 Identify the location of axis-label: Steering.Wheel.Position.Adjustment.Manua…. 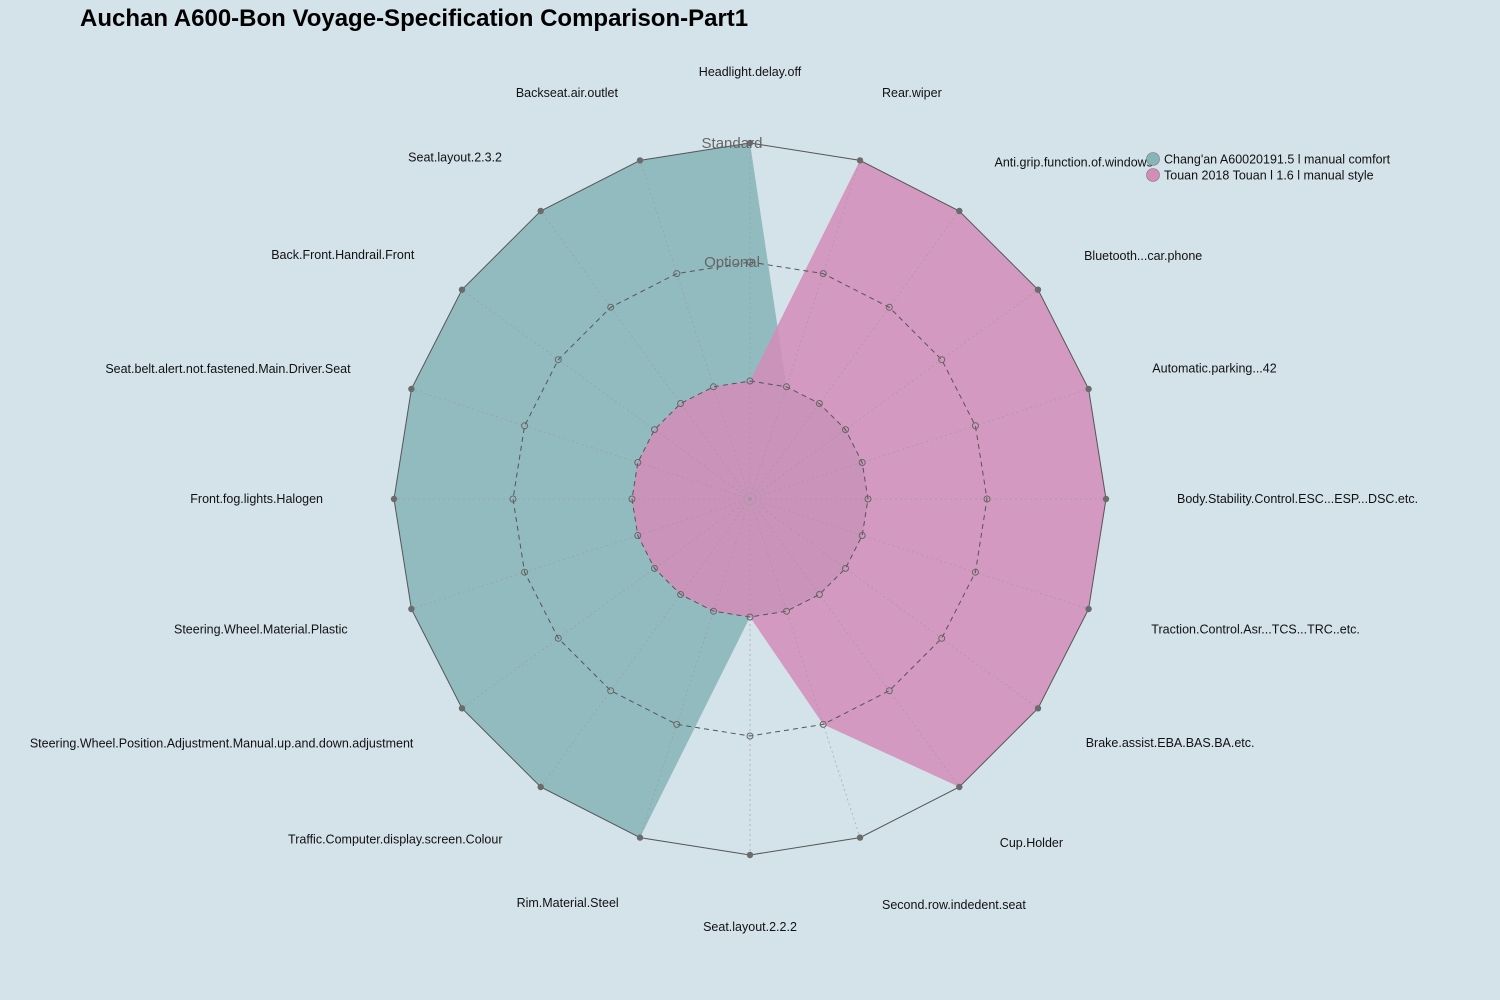
(222, 744).